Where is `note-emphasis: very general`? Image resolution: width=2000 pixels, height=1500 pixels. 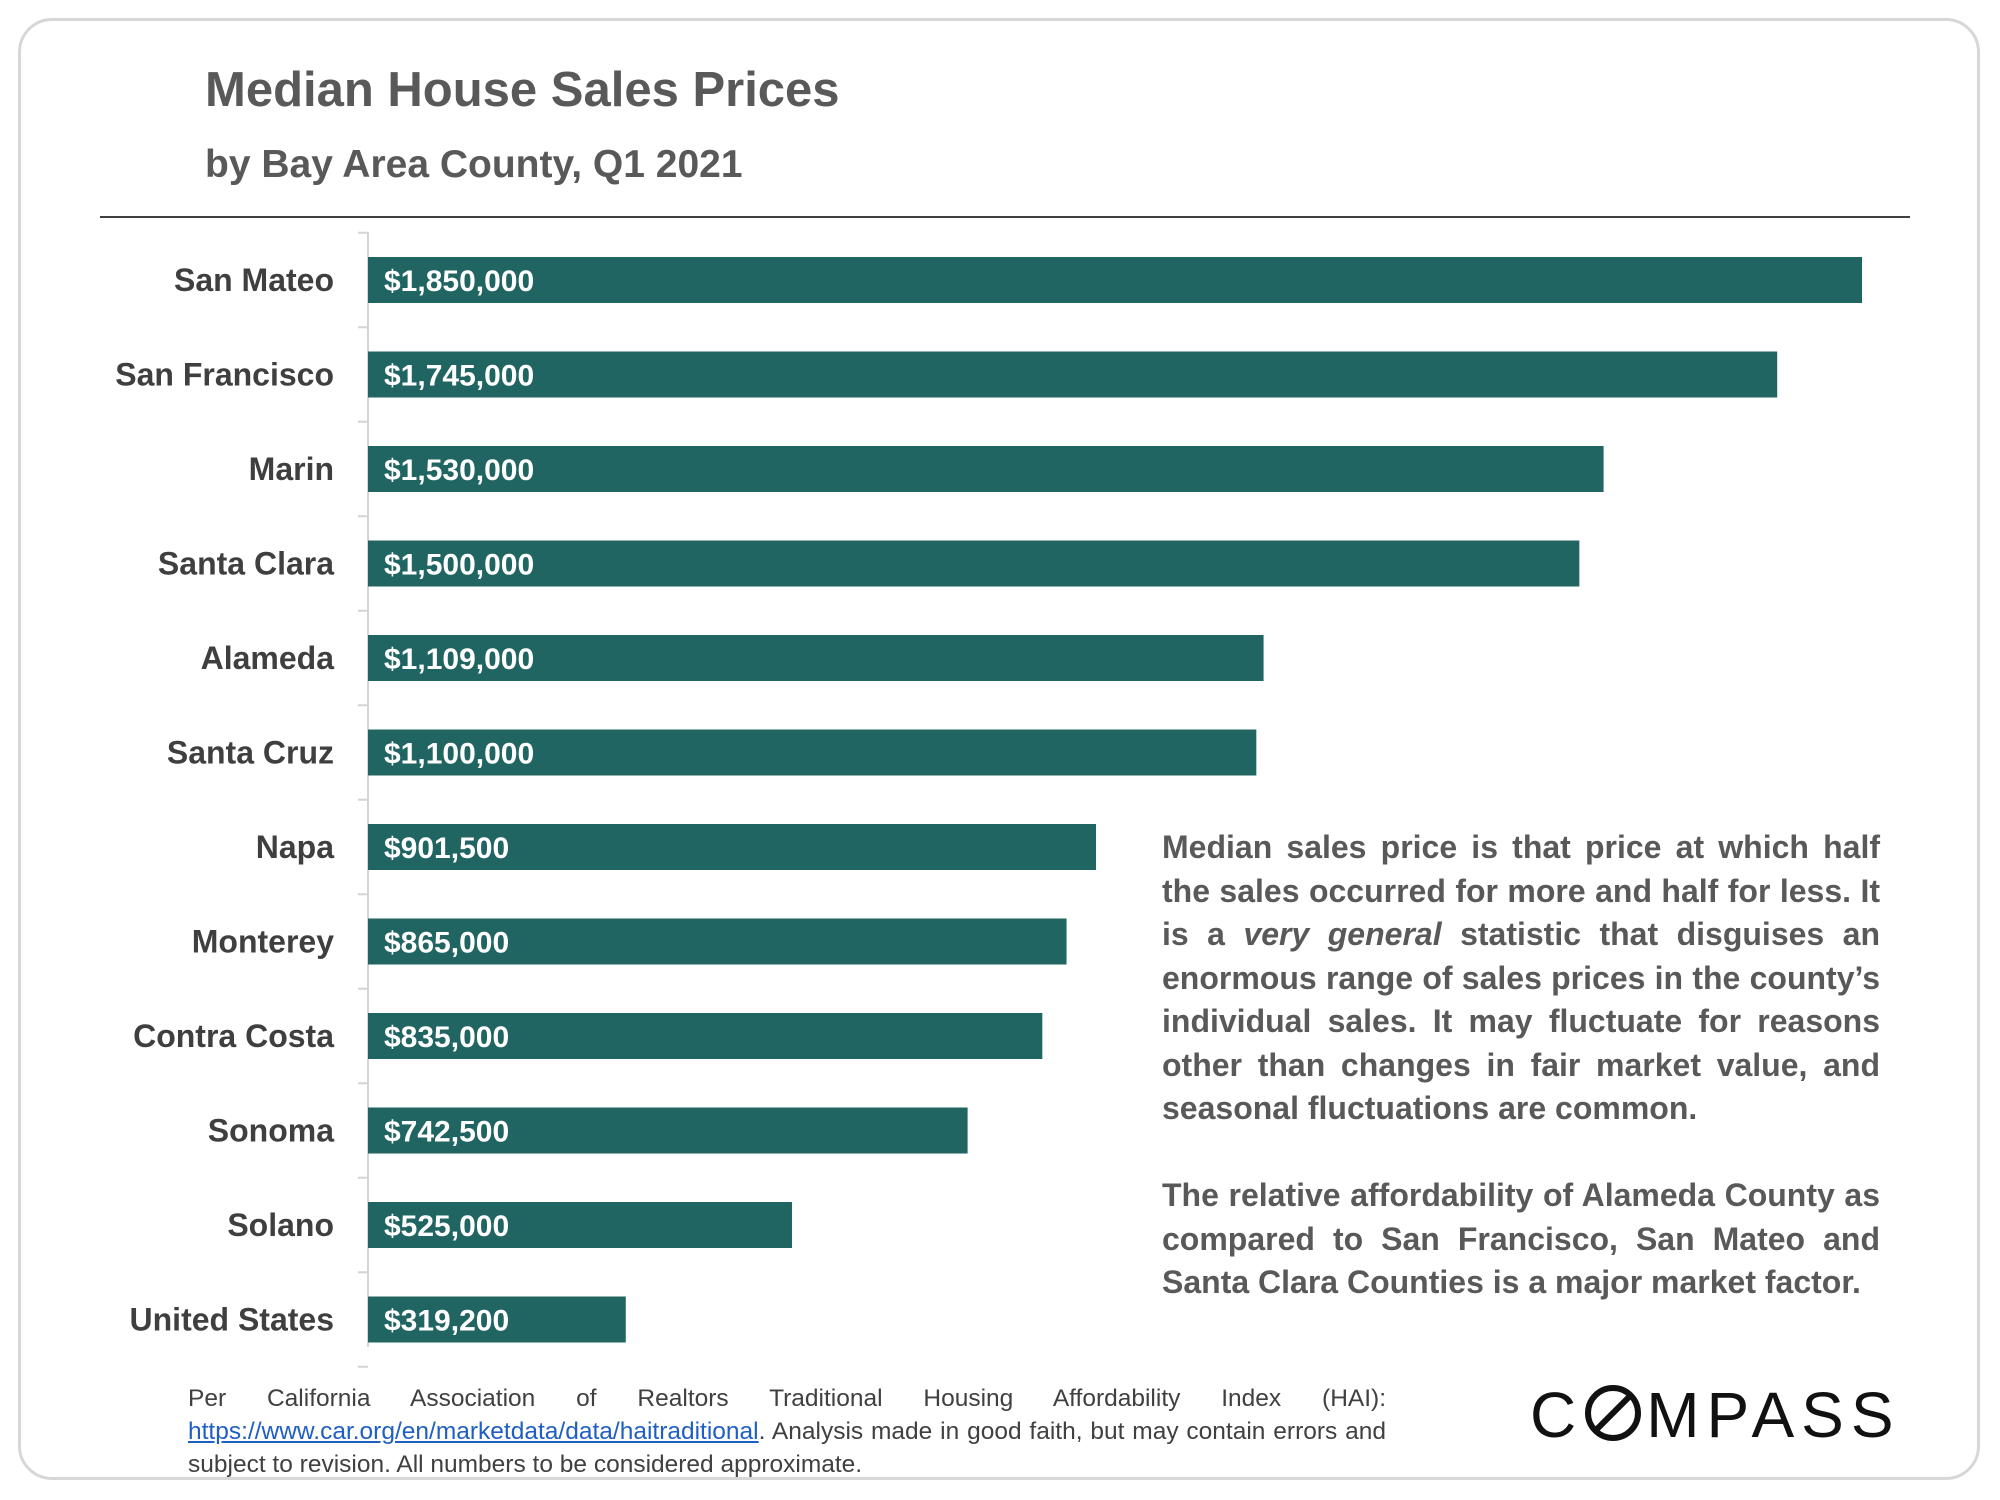 note-emphasis: very general is located at coordinates (1342, 934).